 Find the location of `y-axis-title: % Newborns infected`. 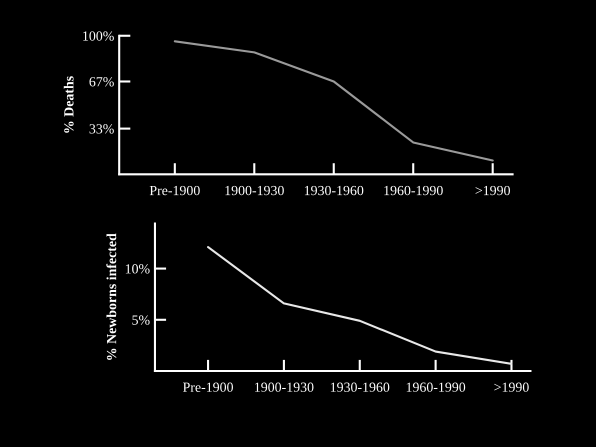

y-axis-title: % Newborns infected is located at coordinates (111, 296).